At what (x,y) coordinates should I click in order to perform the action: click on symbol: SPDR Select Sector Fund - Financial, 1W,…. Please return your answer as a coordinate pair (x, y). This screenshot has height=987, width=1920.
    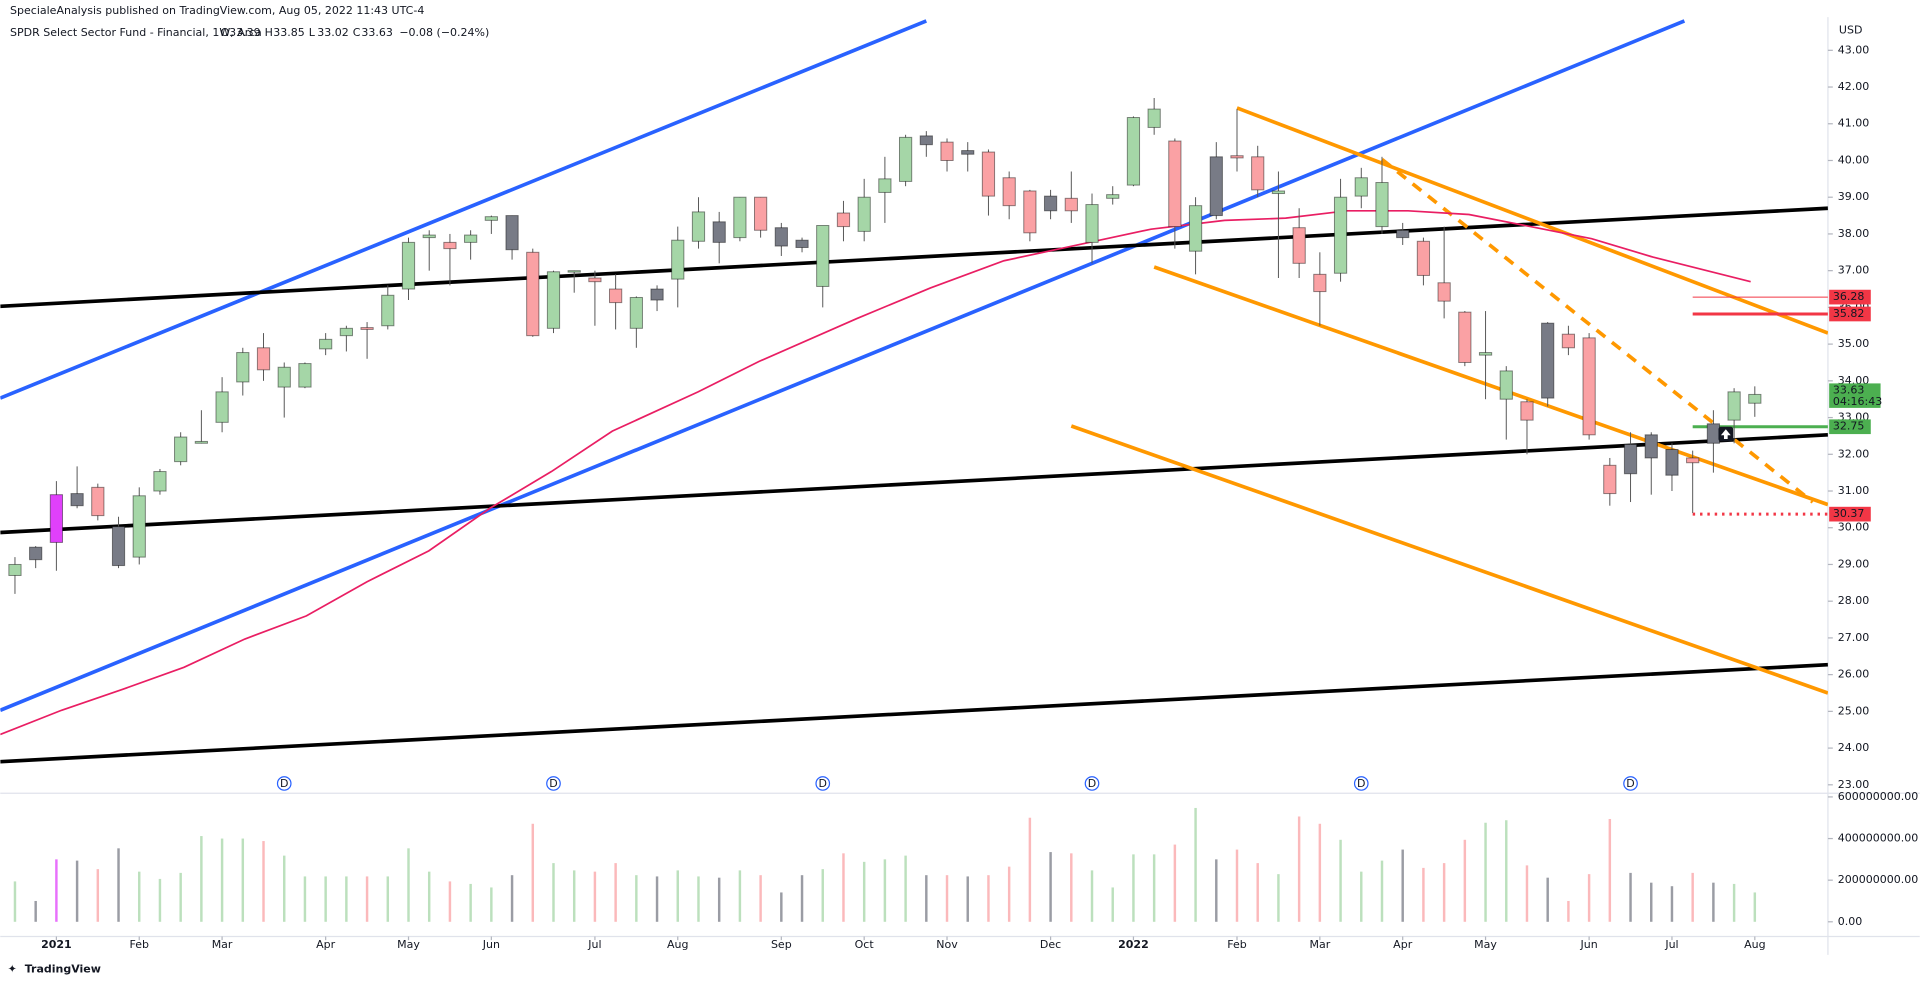
    Looking at the image, I should click on (136, 32).